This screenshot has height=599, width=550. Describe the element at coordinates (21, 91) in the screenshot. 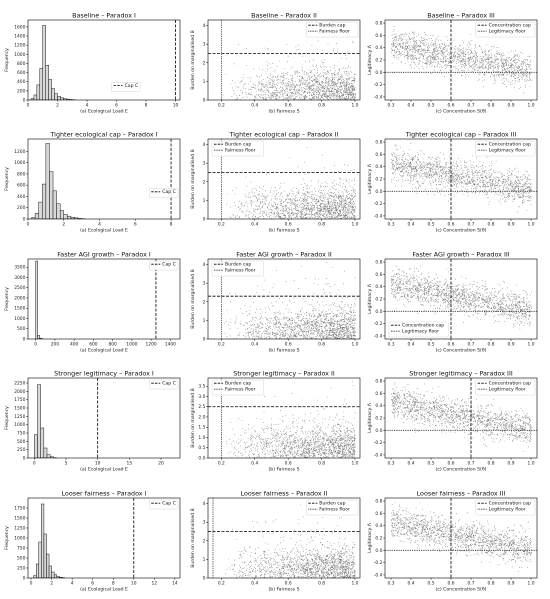

I see `y-tick-label: 200` at that location.